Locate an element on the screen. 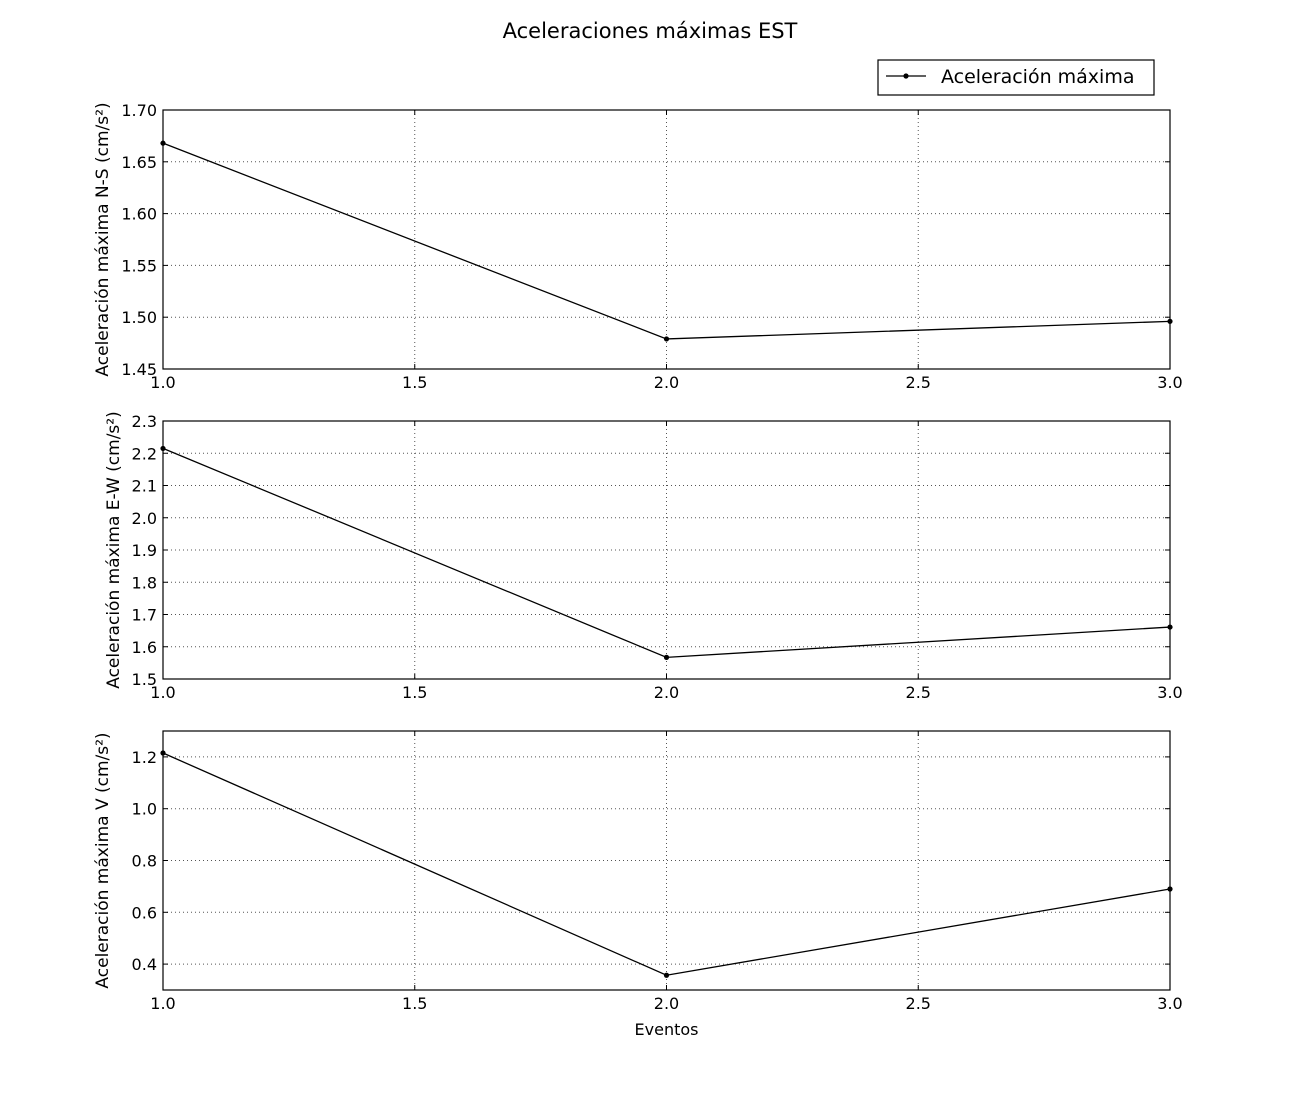 This screenshot has height=1100, width=1300. subplot-ew-y-tick-label: 2.1 is located at coordinates (144, 486).